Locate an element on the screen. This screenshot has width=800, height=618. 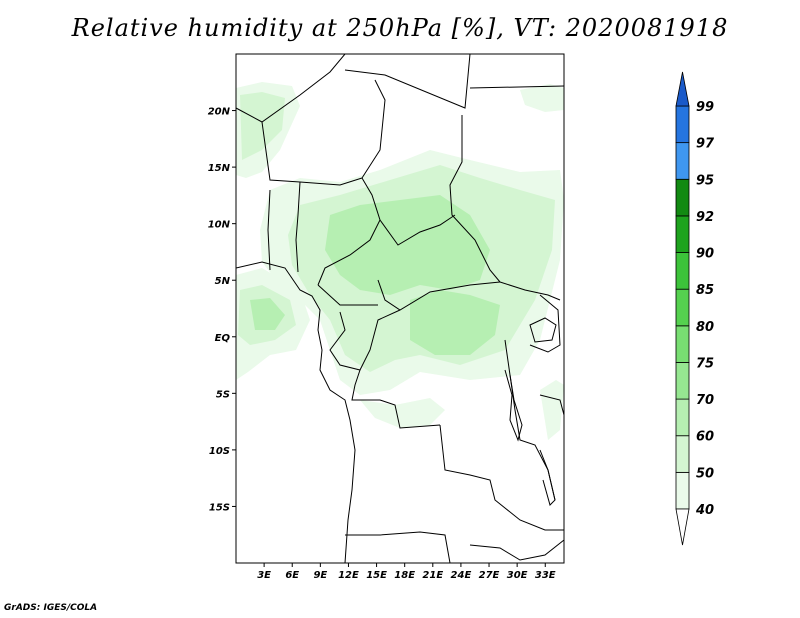
humidity-region-core-a is located at coordinates (407, 245).